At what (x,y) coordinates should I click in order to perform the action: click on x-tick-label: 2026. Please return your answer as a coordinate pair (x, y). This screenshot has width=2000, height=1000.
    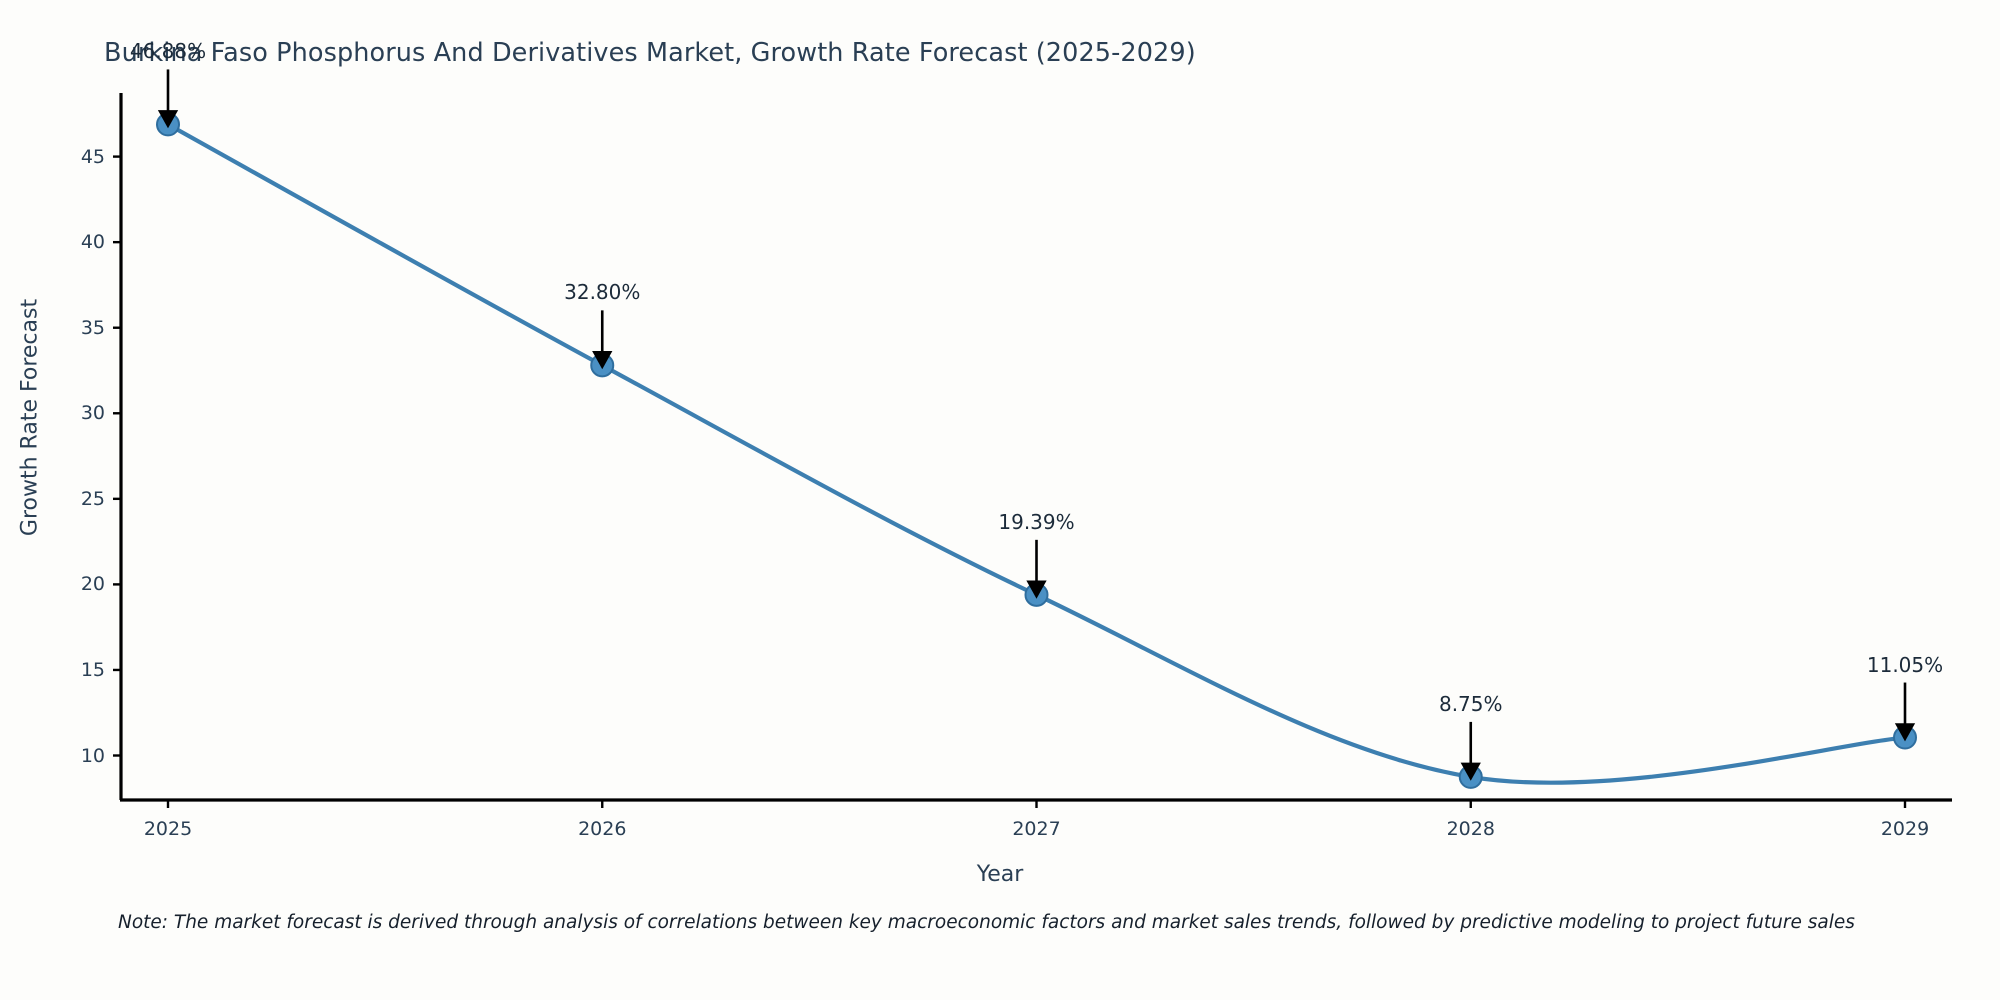
    Looking at the image, I should click on (602, 829).